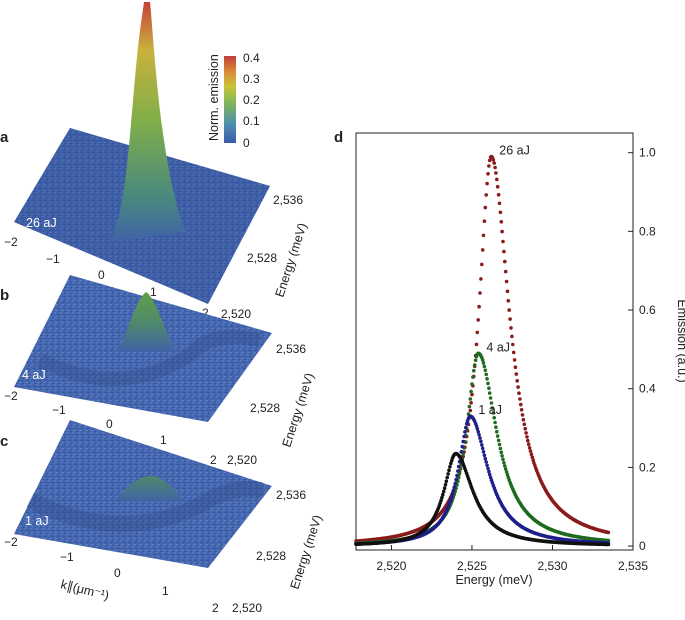 The width and height of the screenshot is (685, 620). What do you see at coordinates (680, 340) in the screenshot?
I see `y-axis-label: Emission (a.u.)` at bounding box center [680, 340].